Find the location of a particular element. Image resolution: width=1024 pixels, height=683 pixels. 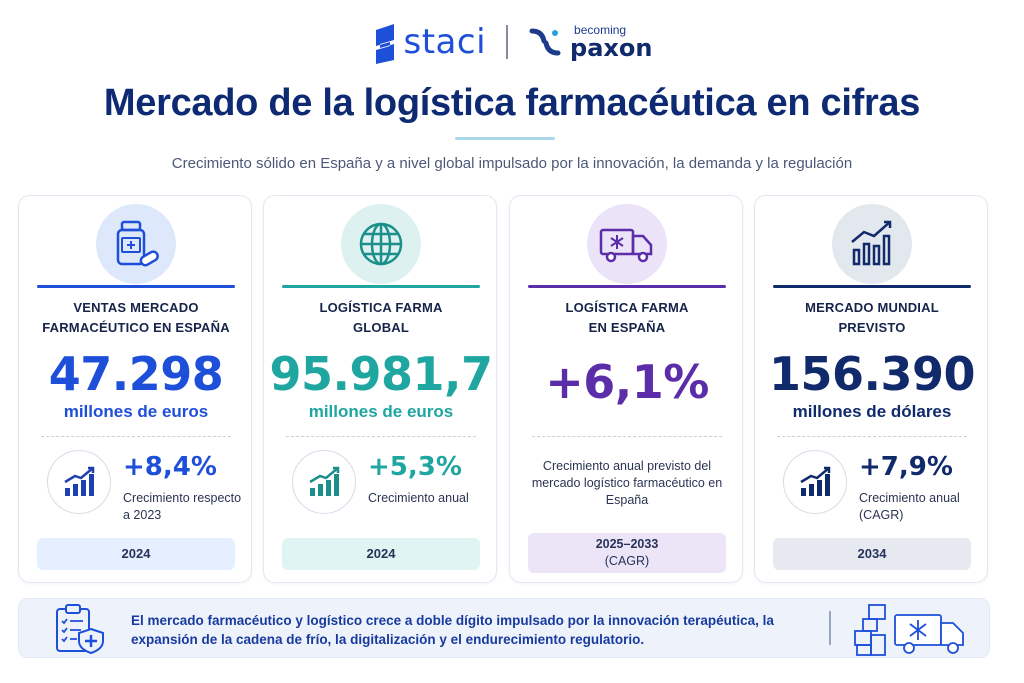

bar-chart-up-icon is located at coordinates (871, 243).